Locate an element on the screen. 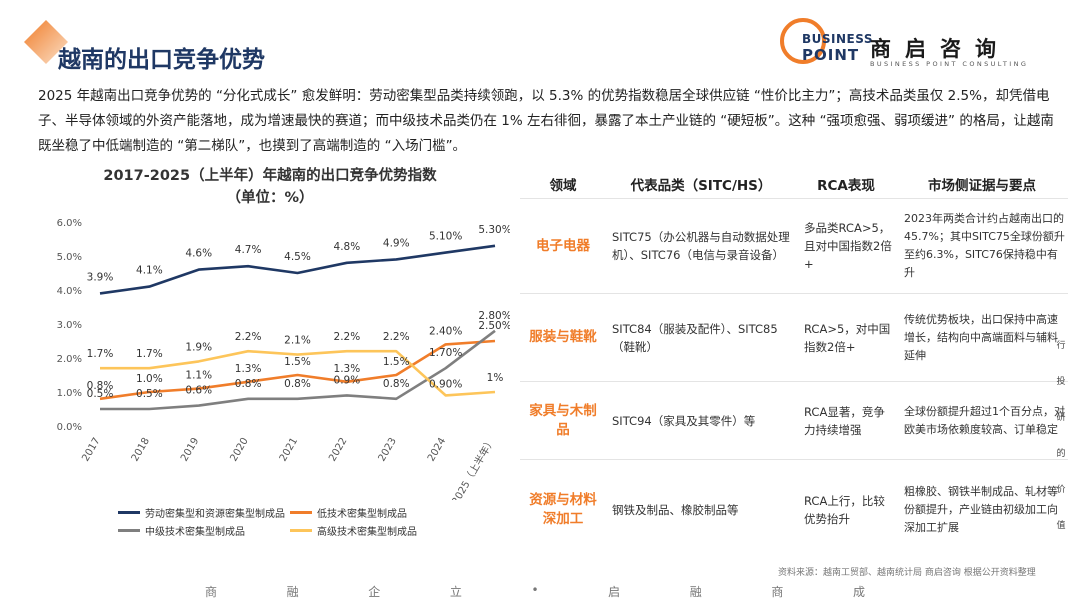 This screenshot has width=1080, height=605. data-label: 2.80% is located at coordinates (494, 316).